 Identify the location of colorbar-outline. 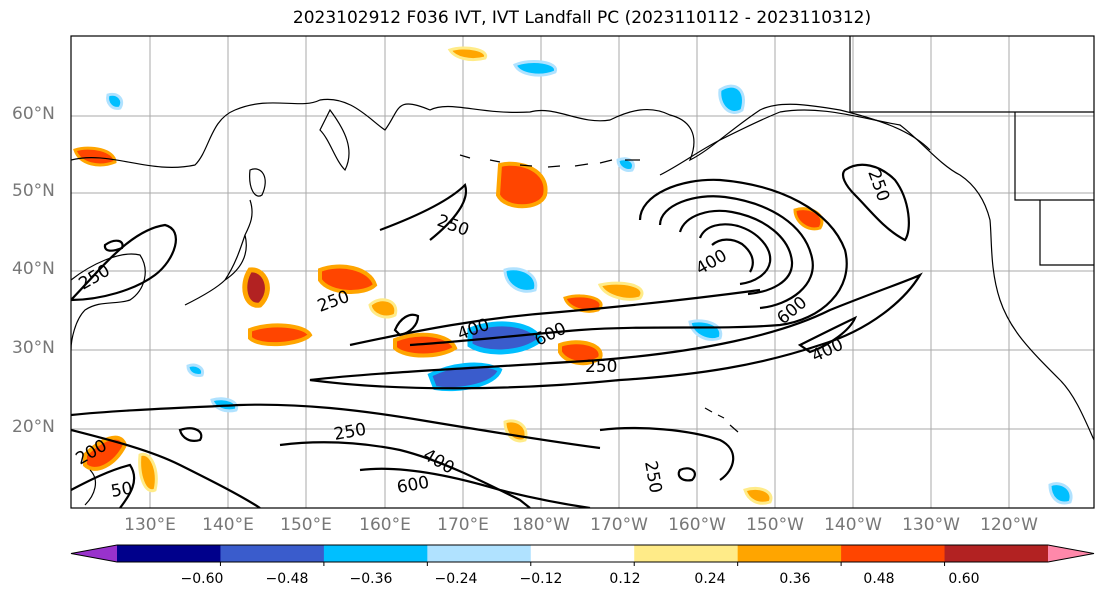
(582, 553).